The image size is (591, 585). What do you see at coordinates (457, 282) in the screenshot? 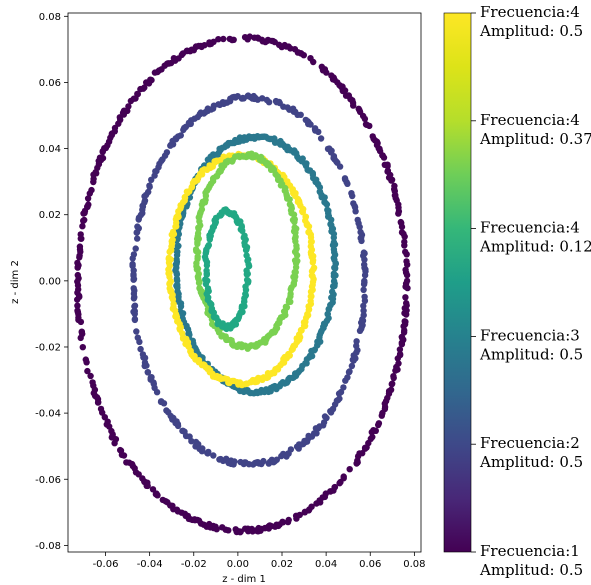
I see `colorbar` at bounding box center [457, 282].